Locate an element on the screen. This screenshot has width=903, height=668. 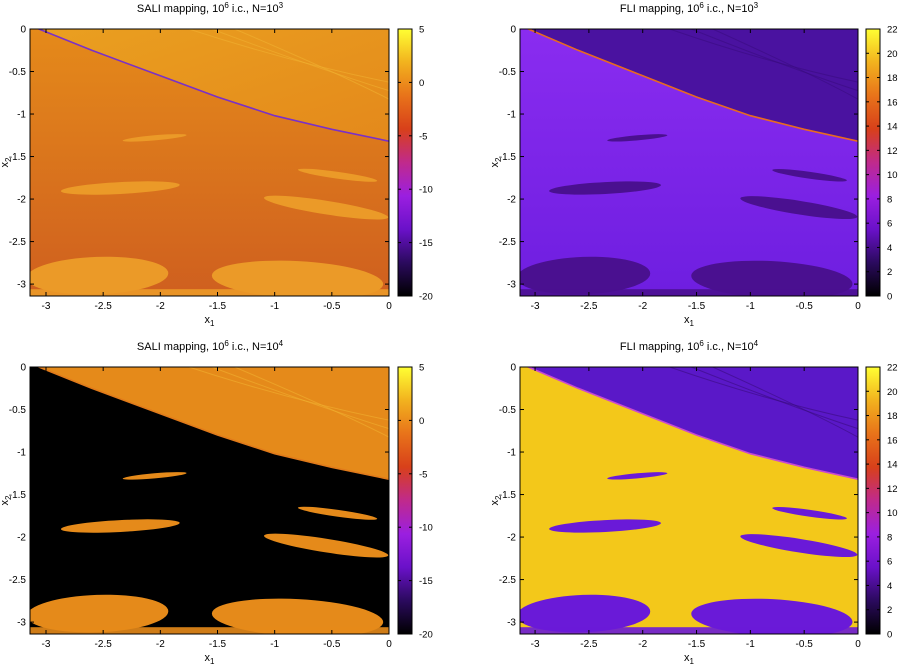
chart-title: FLI mapping, 106 i.c., N=103 is located at coordinates (689, 8).